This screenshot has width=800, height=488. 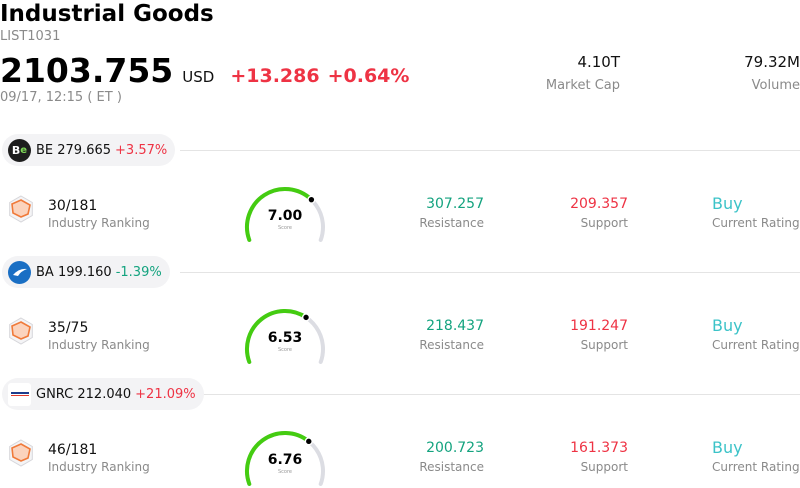 I want to click on support-metric: 161.373 Support, so click(x=599, y=457).